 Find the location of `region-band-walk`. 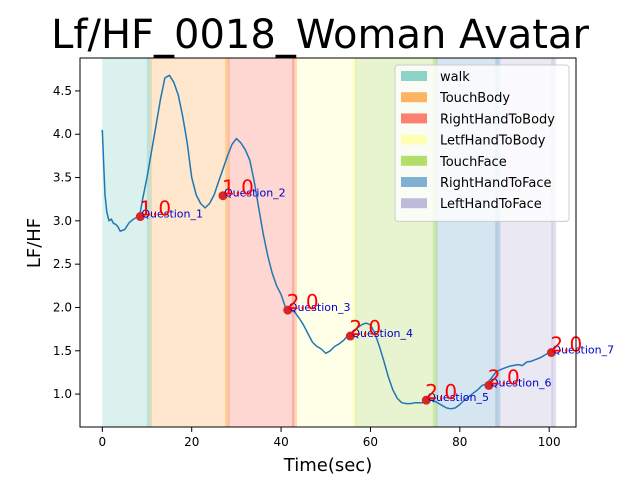

region-band-walk is located at coordinates (126, 242).